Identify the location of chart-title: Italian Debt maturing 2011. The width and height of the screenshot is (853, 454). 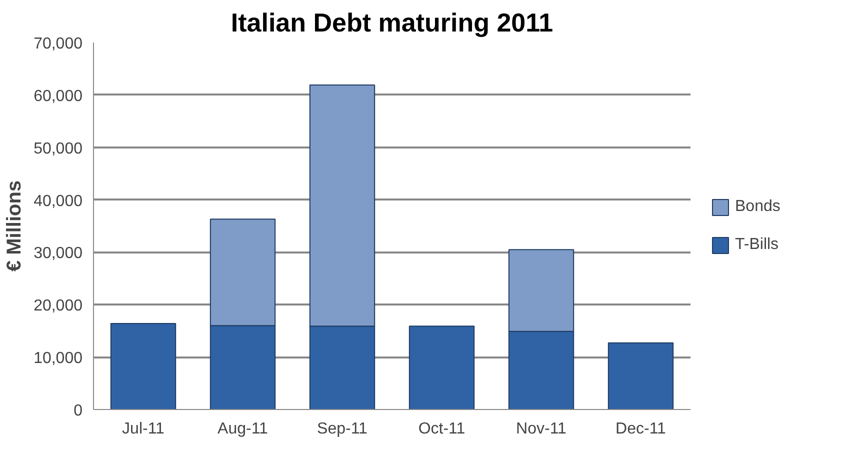
(392, 23).